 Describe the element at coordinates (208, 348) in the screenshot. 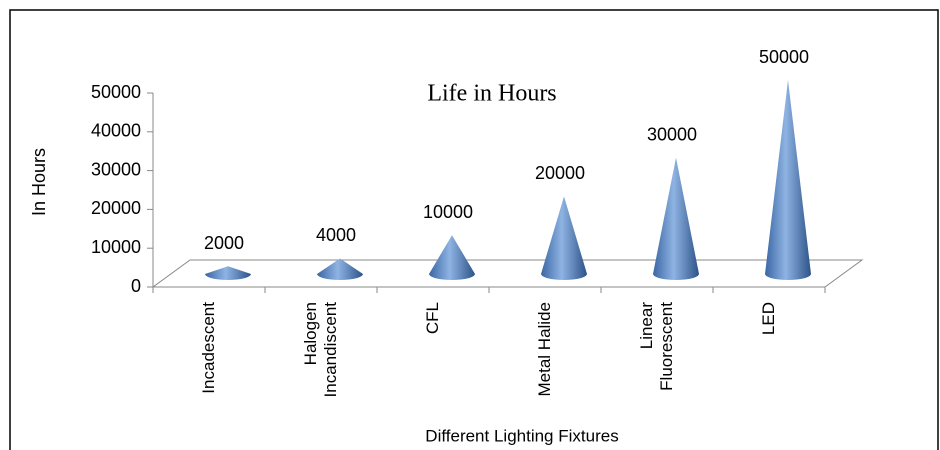

I see `x-tick-label: Incadescent` at that location.